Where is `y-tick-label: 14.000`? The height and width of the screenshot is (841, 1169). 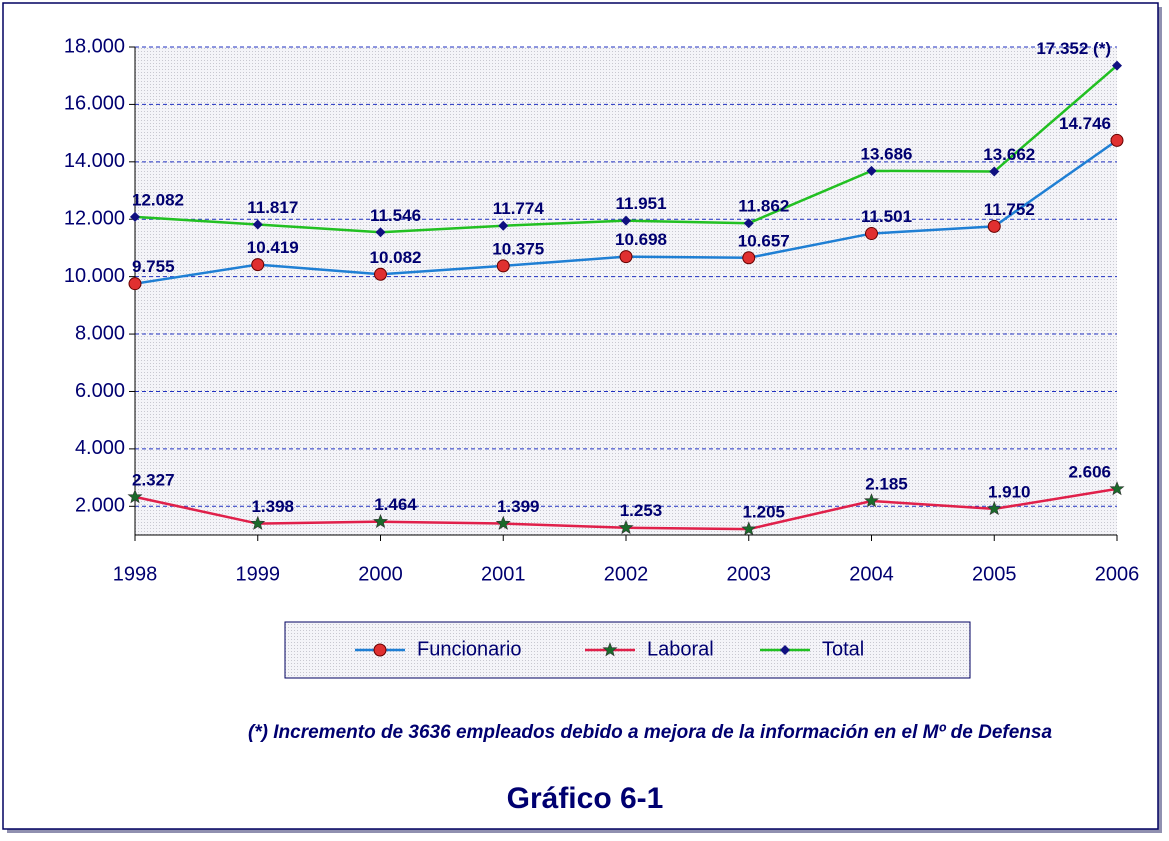
y-tick-label: 14.000 is located at coordinates (94, 161).